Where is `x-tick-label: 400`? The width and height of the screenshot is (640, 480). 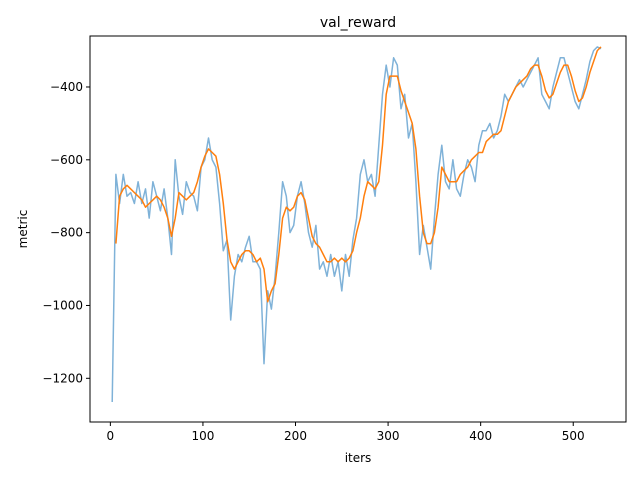 x-tick-label: 400 is located at coordinates (480, 436).